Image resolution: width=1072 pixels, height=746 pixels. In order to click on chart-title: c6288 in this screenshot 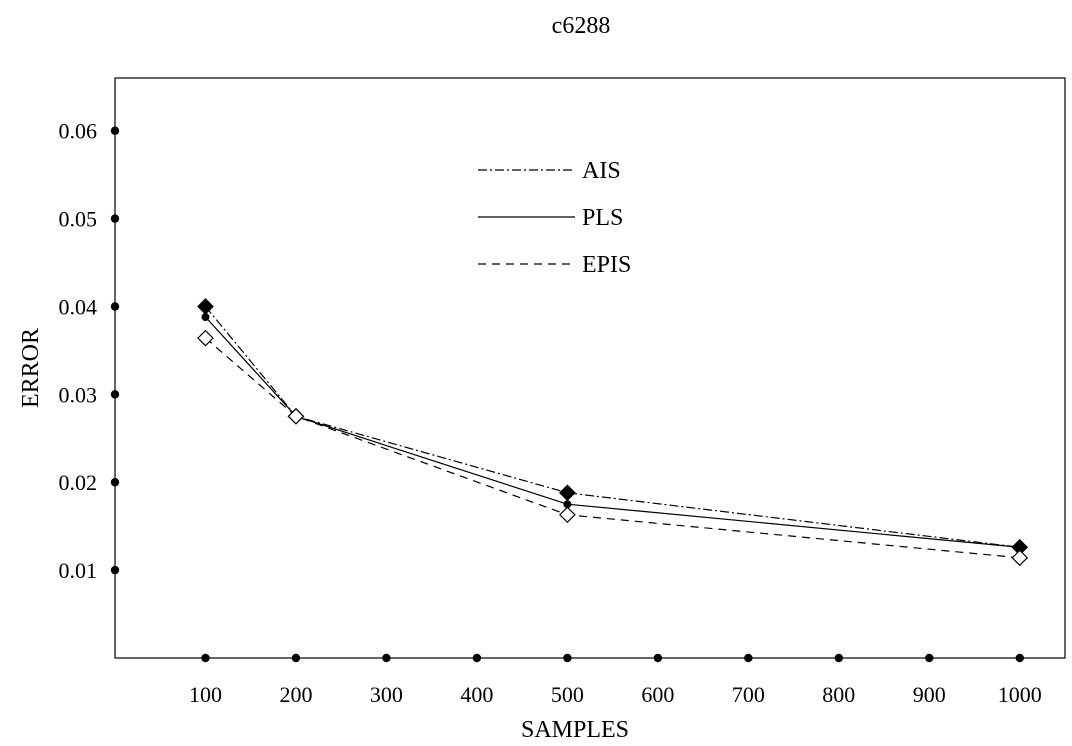, I will do `click(581, 26)`.